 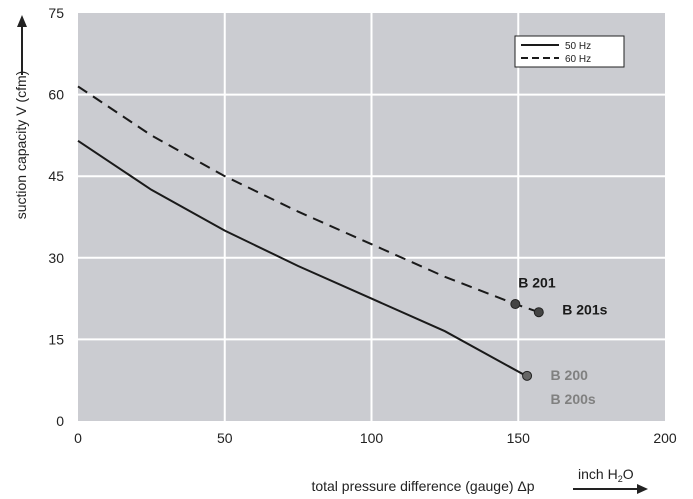 I want to click on y-tick-label: 60, so click(x=56, y=95).